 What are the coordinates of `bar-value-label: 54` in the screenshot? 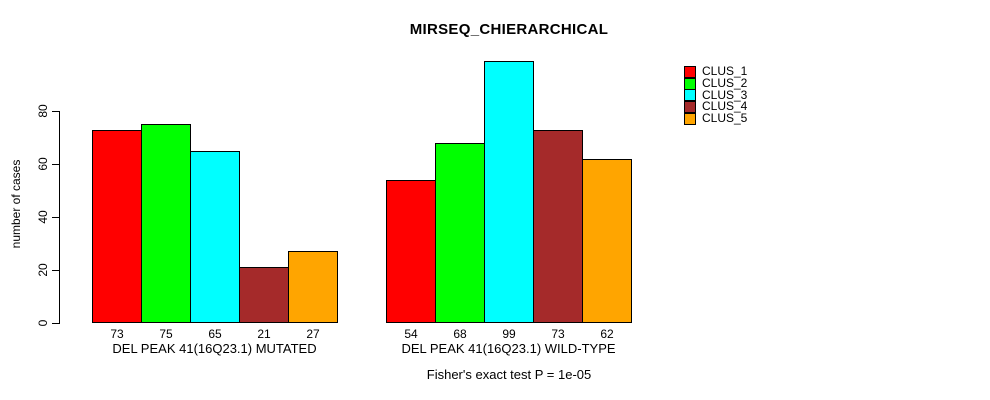 It's located at (411, 334).